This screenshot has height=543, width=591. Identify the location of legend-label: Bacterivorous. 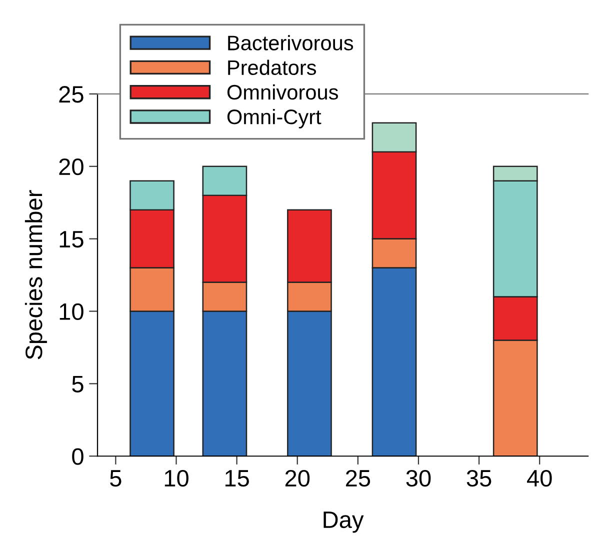
(291, 42).